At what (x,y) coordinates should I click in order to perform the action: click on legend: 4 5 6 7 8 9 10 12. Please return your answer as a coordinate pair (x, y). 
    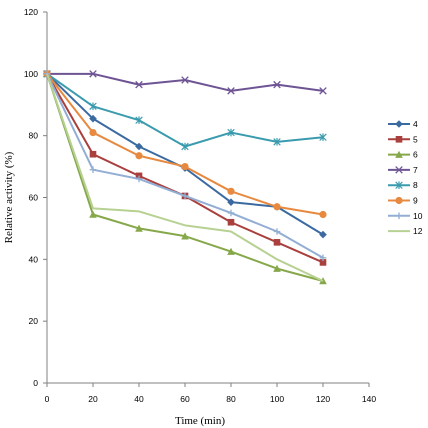
    Looking at the image, I should click on (405, 177).